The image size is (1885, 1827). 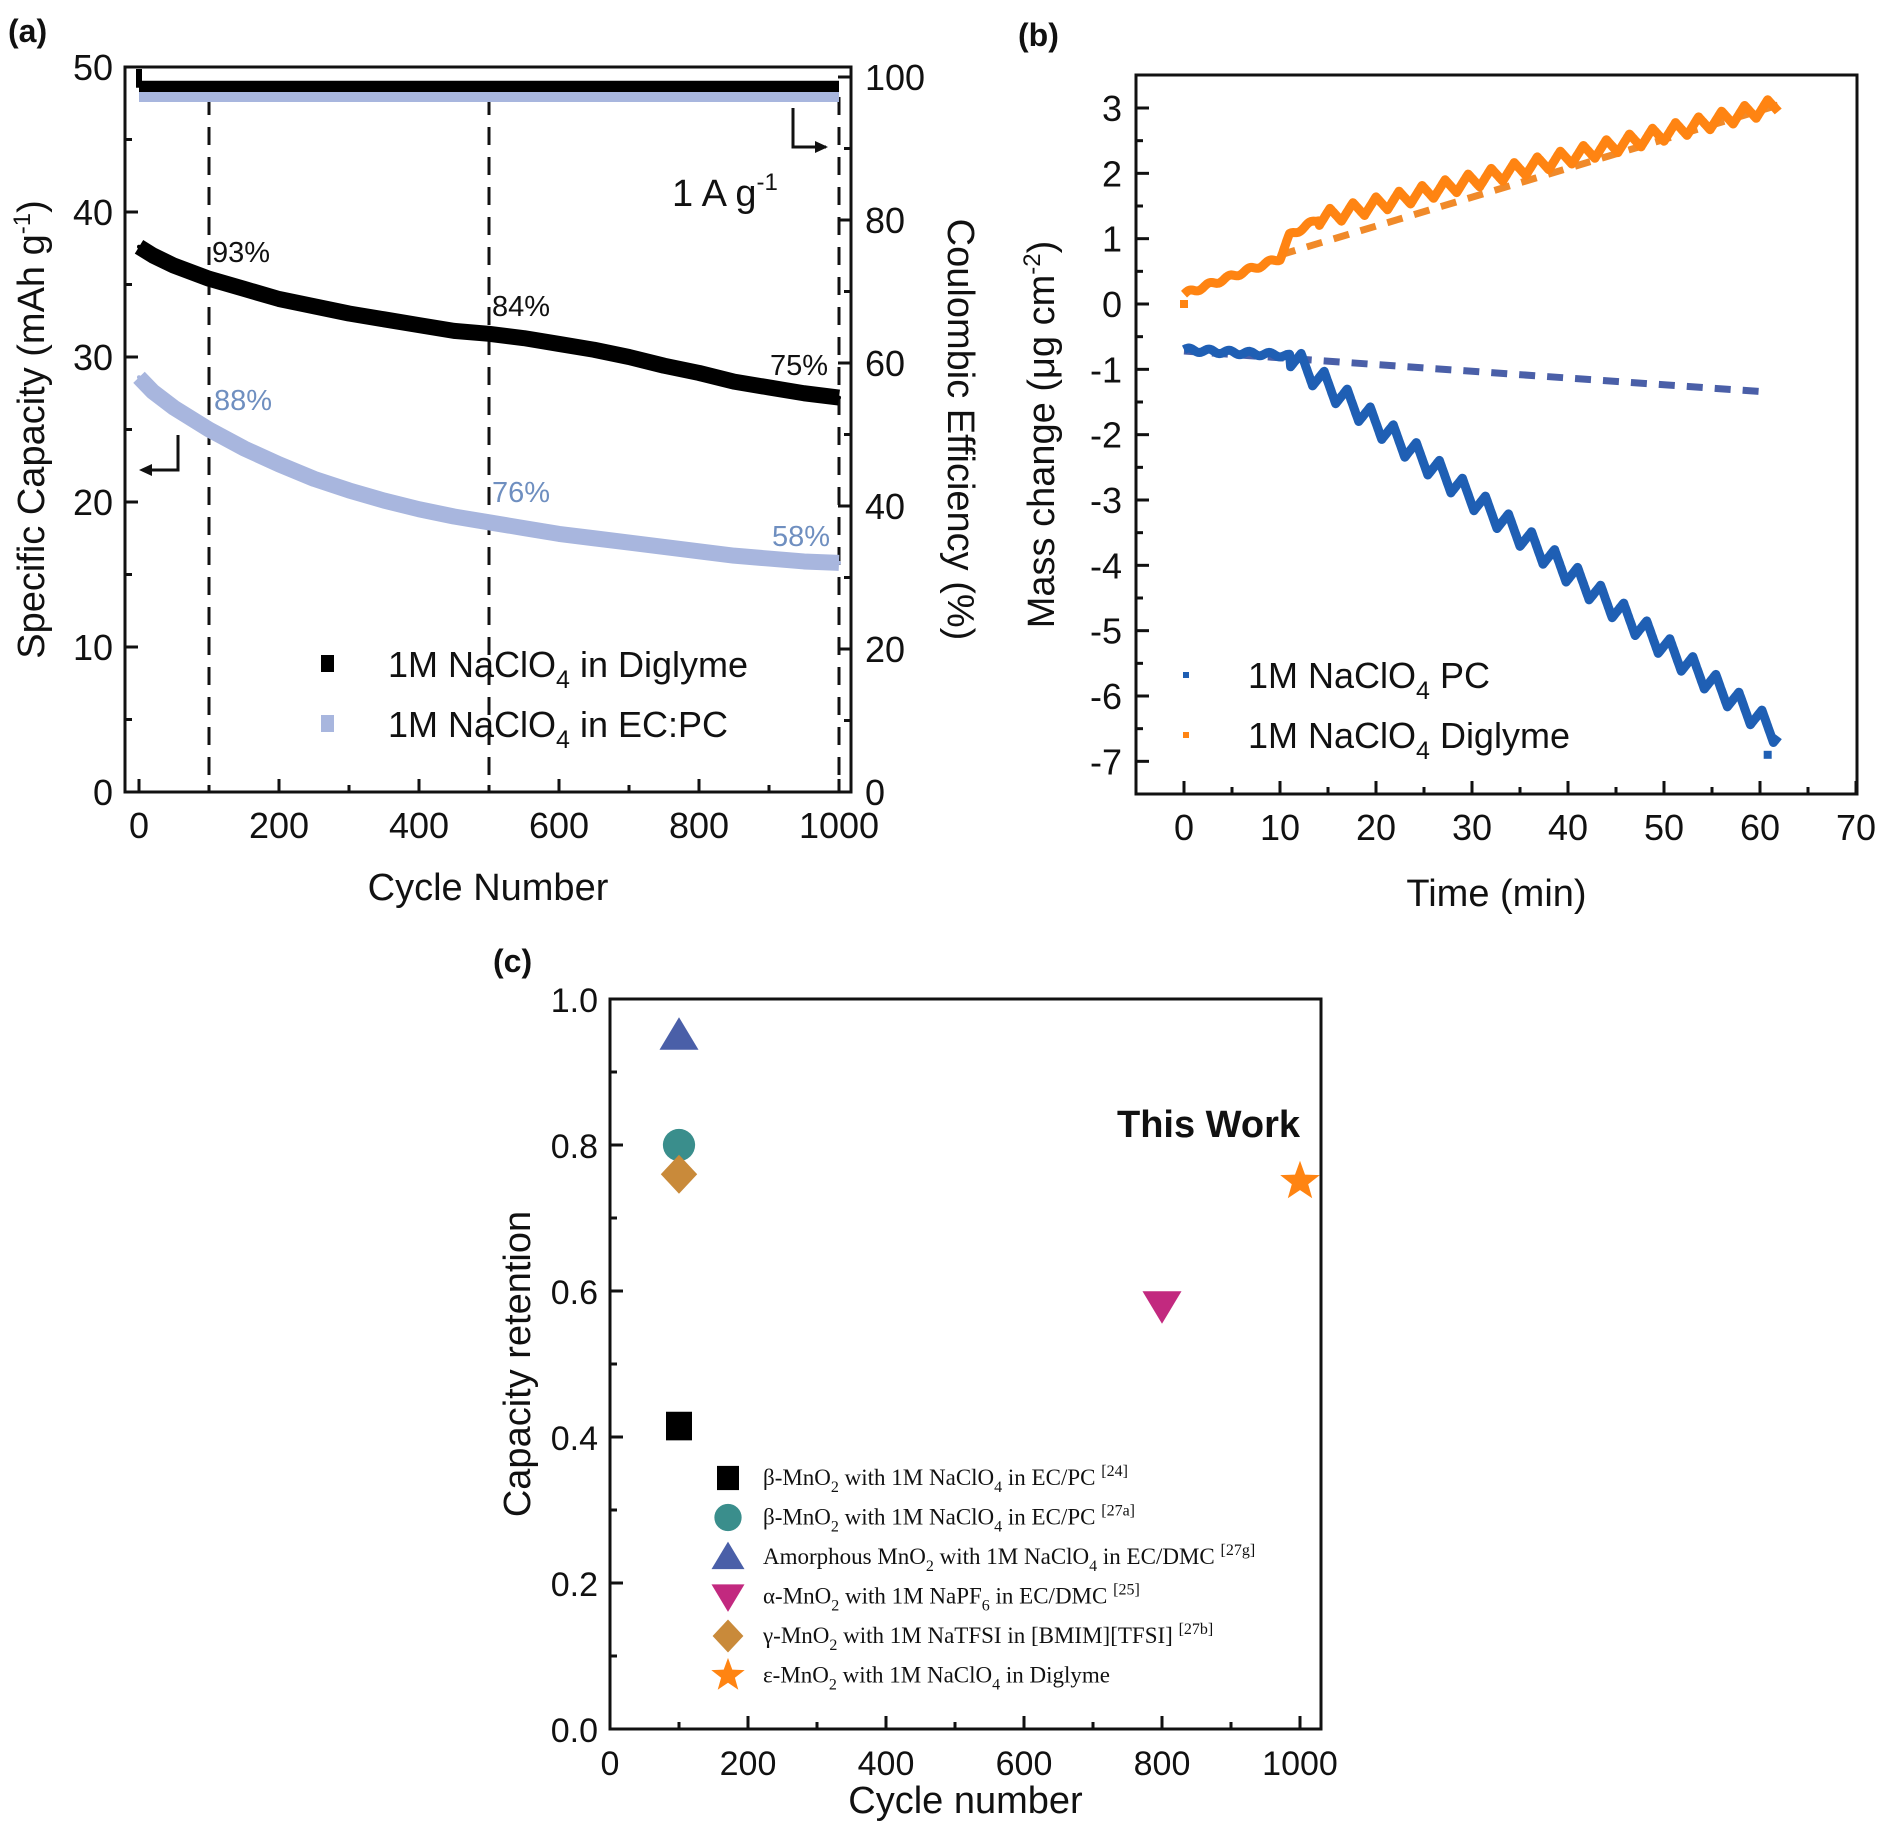 What do you see at coordinates (1300, 1764) in the screenshot?
I see `x-tick-label: 1000` at bounding box center [1300, 1764].